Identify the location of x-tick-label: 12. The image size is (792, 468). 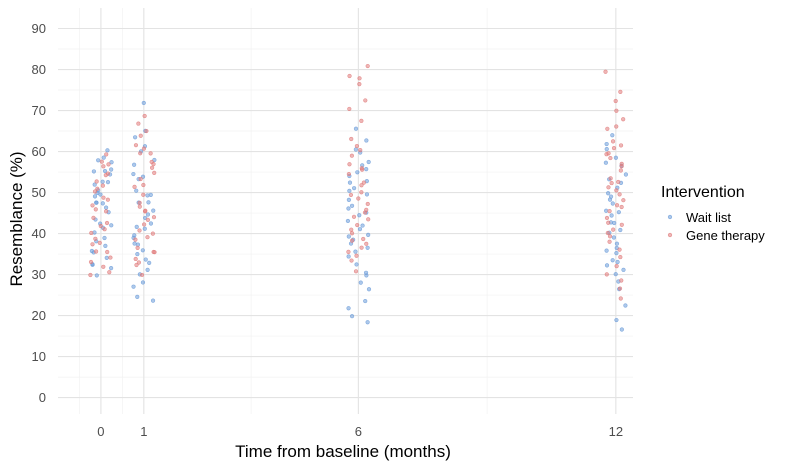
(616, 431).